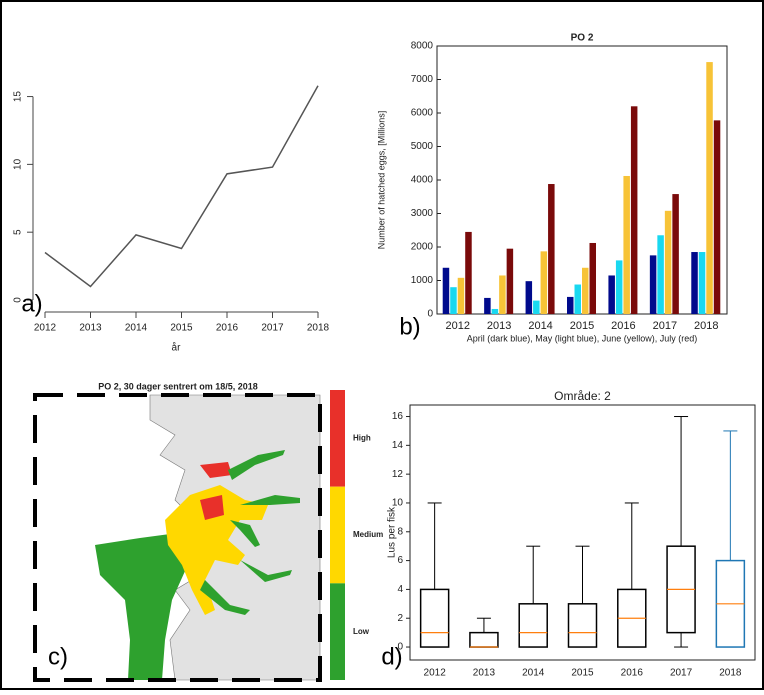  What do you see at coordinates (400, 560) in the screenshot?
I see `y-tick-label: 6` at bounding box center [400, 560].